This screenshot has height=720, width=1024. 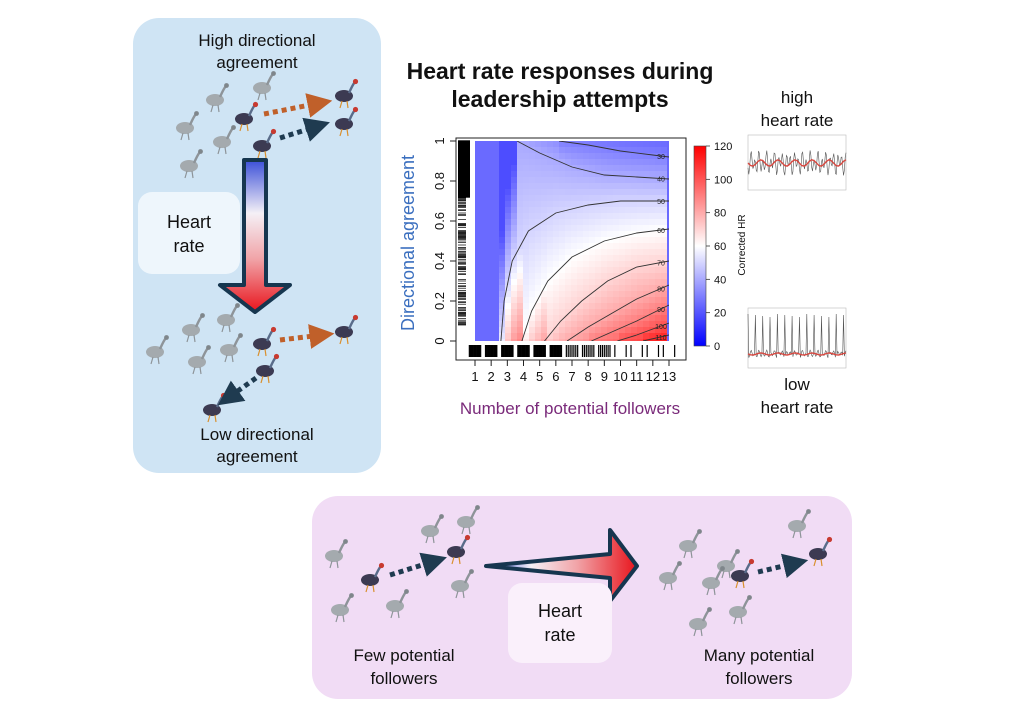 I want to click on x-axis-label: Number of potential followers, so click(x=570, y=408).